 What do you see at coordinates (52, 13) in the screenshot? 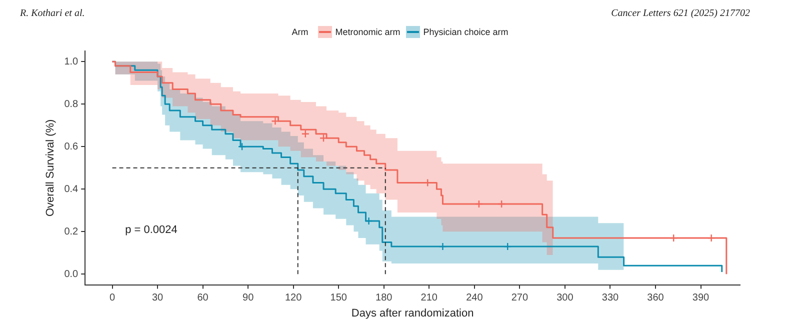
I see `text: R. Kothari et al.` at bounding box center [52, 13].